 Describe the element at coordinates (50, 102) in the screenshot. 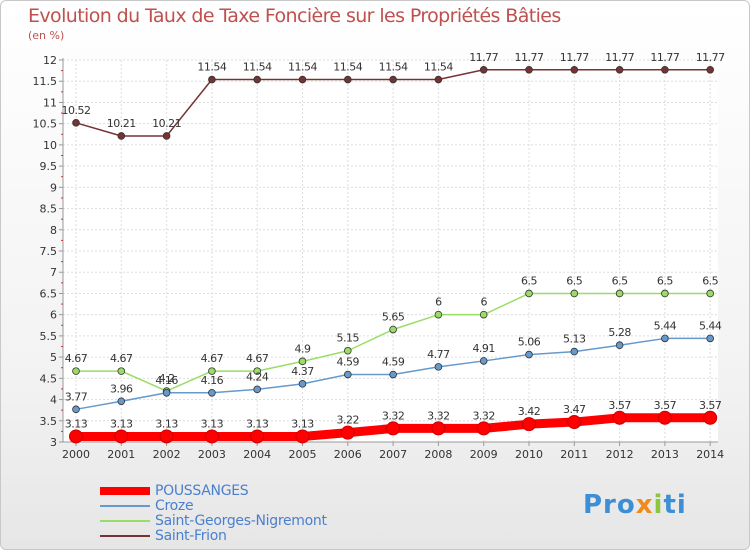

I see `y-tick-label: 11` at that location.